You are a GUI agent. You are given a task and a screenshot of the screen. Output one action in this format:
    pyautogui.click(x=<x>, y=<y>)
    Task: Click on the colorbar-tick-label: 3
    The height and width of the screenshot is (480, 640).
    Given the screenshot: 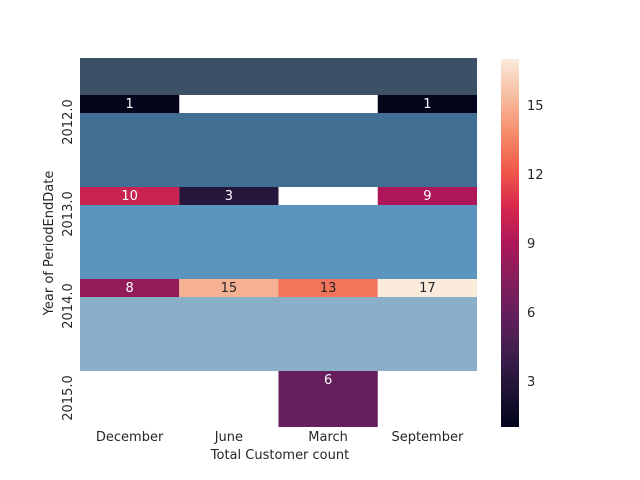 What is the action you would take?
    pyautogui.click(x=531, y=382)
    